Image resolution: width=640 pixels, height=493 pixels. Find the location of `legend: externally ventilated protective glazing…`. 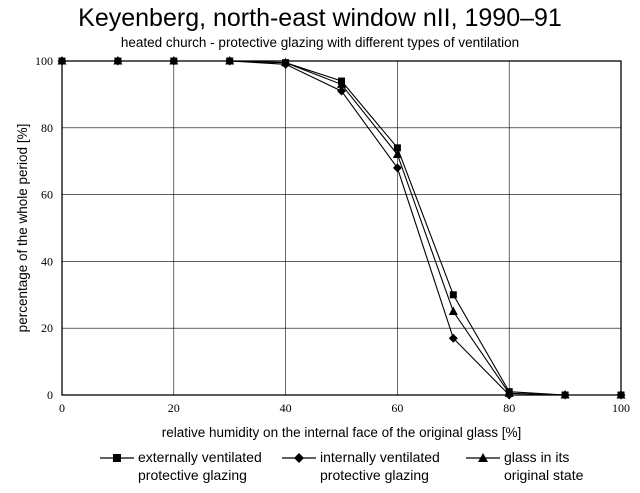

legend: externally ventilated protective glazing… is located at coordinates (320, 470).